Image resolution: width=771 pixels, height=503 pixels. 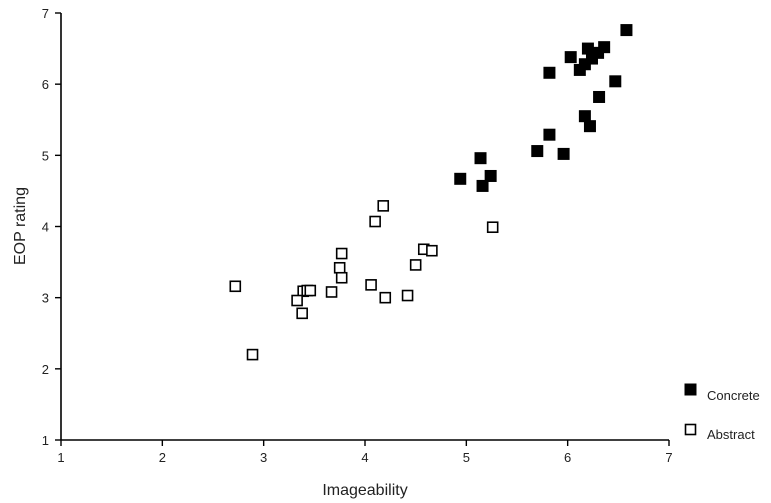 What do you see at coordinates (731, 434) in the screenshot?
I see `legend-label-abstract: Abstract` at bounding box center [731, 434].